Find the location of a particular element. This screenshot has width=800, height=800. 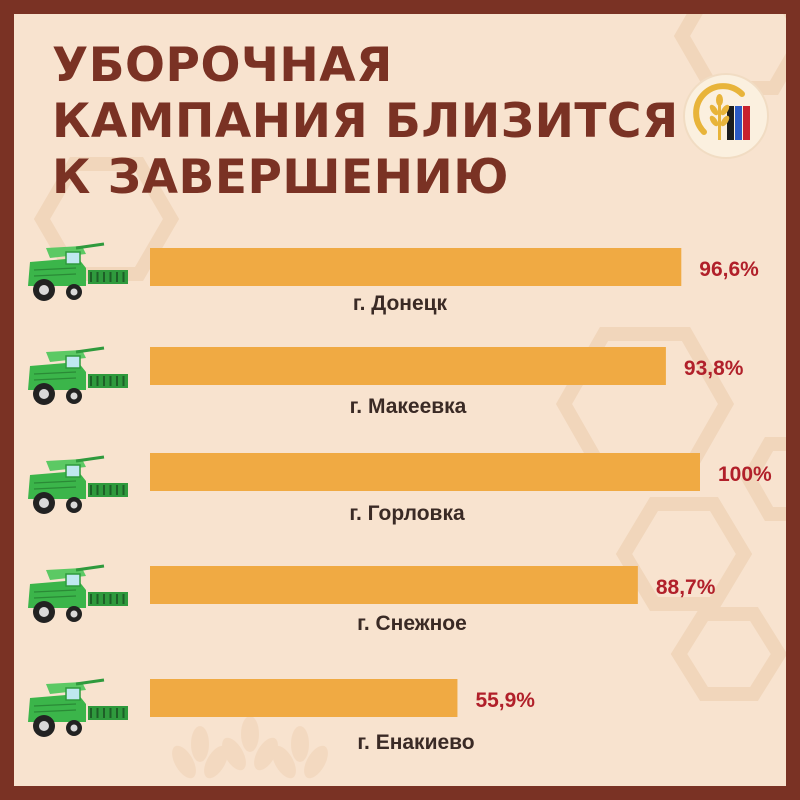

category-label-5: г. Енакиево is located at coordinates (415, 742).